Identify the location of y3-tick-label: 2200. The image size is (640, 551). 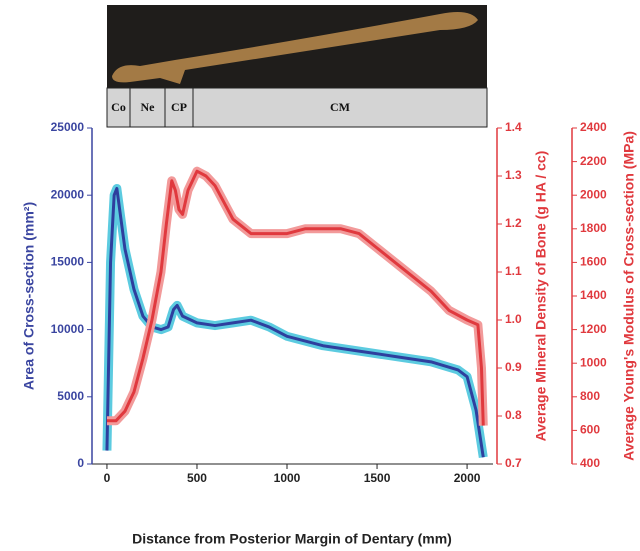
(593, 161).